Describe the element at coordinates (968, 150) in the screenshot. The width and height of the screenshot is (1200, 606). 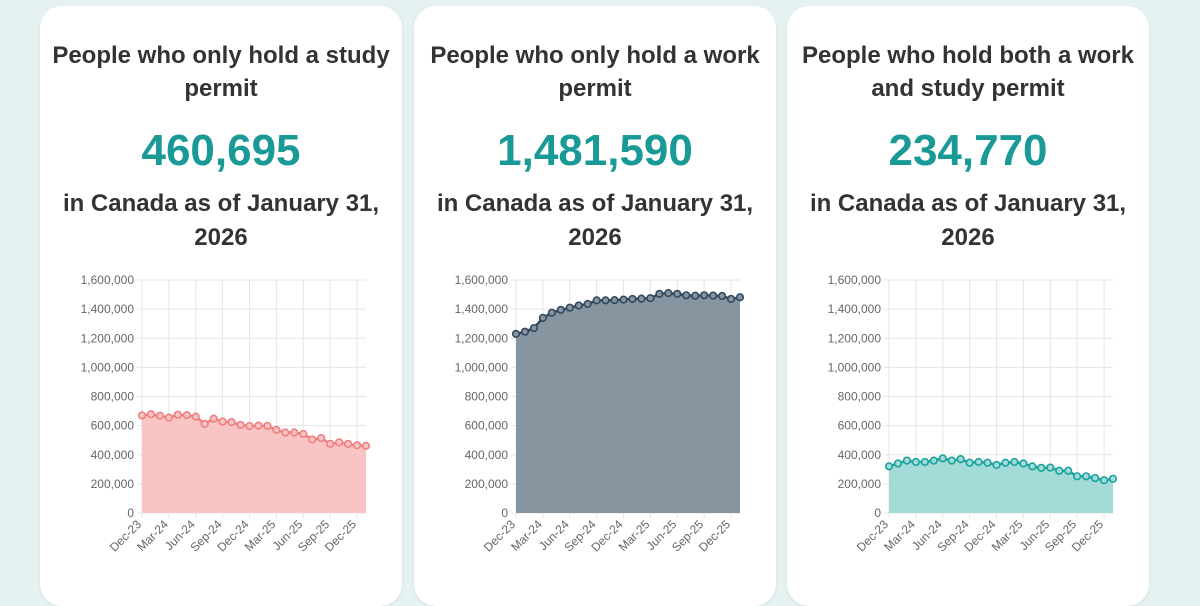
I see `card-value: 234,770` at that location.